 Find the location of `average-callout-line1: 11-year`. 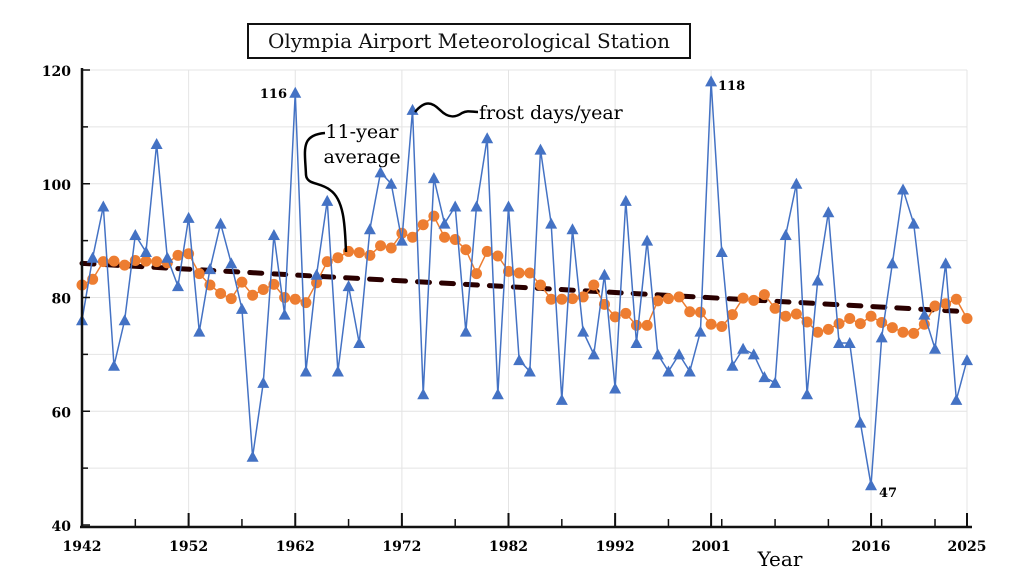

average-callout-line1: 11-year is located at coordinates (363, 132).